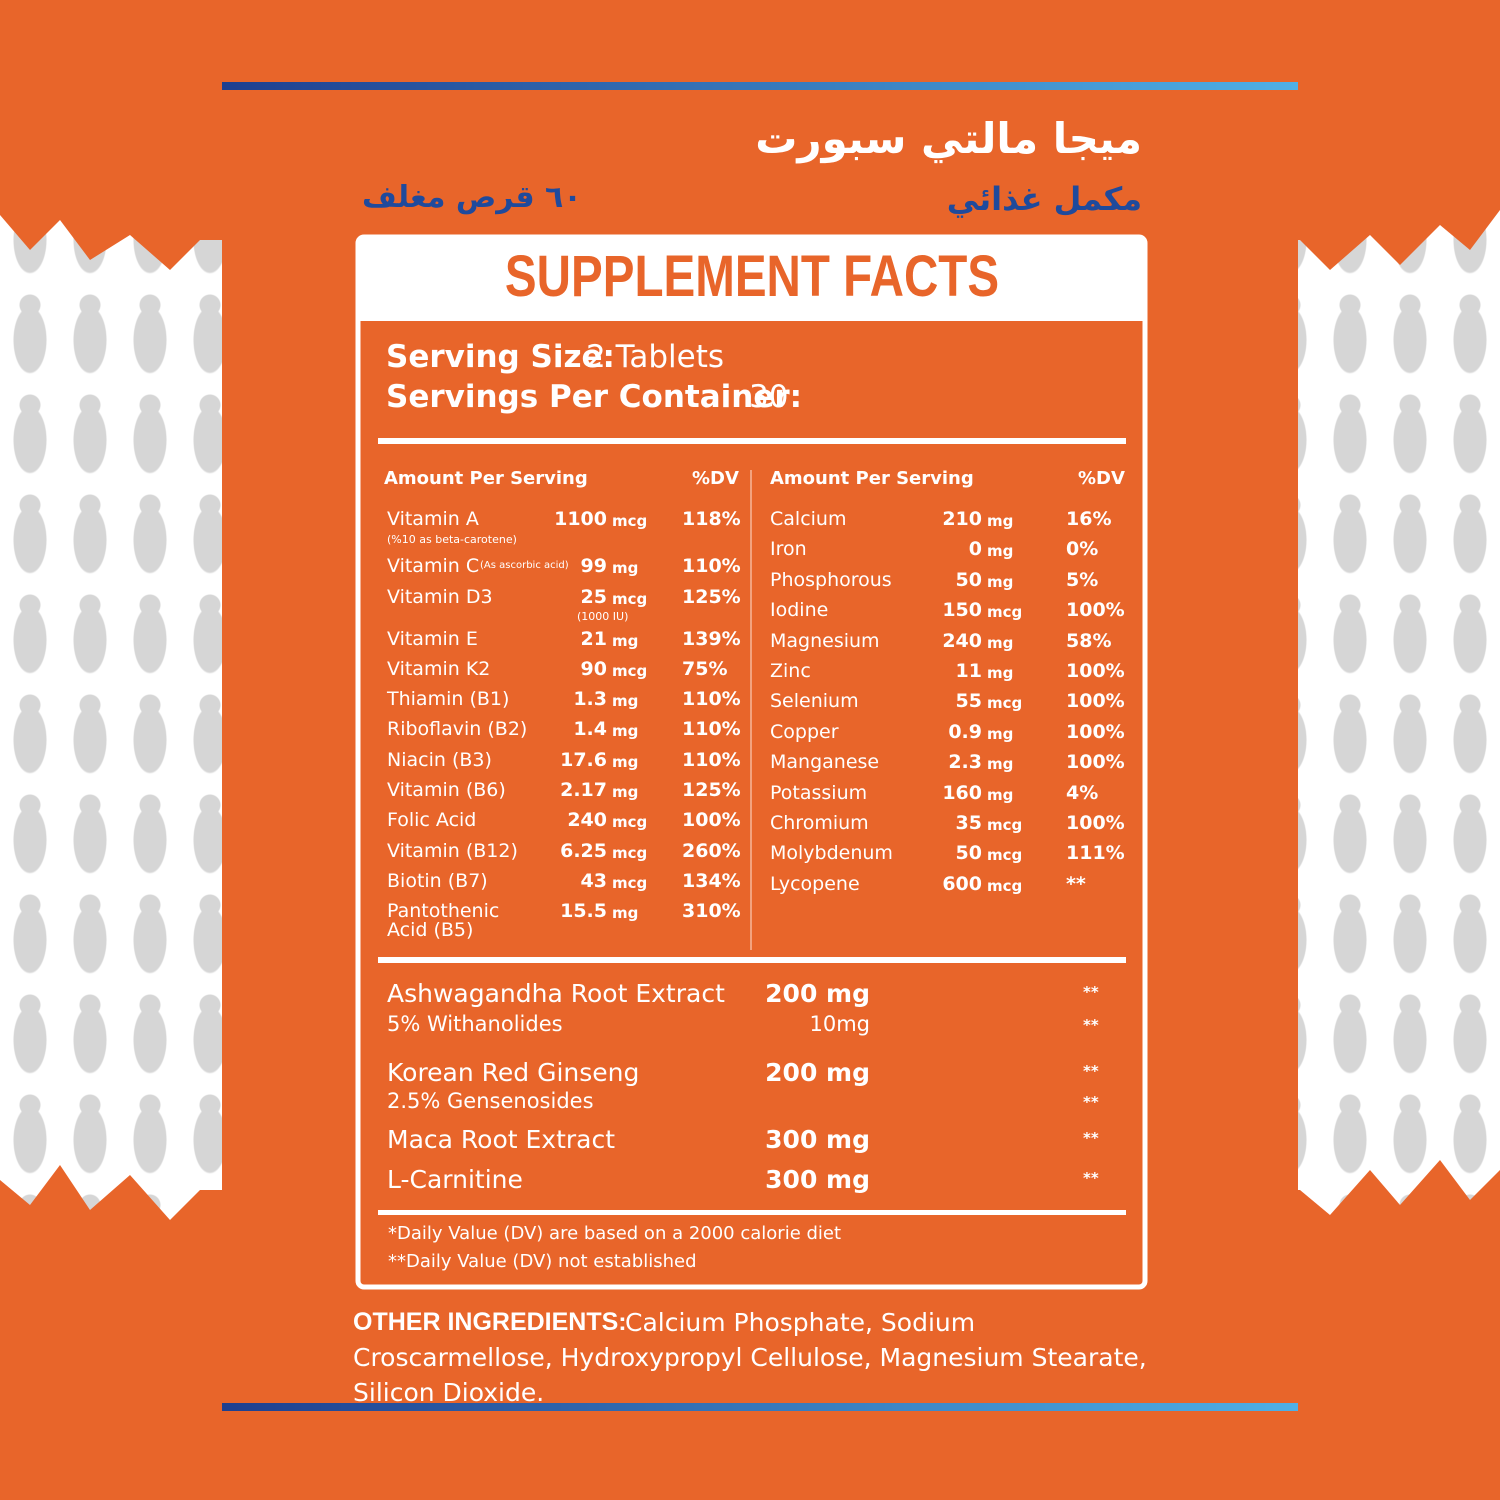 Image resolution: width=1500 pixels, height=1500 pixels. I want to click on extract-name: 5% Withanolides, so click(475, 1024).